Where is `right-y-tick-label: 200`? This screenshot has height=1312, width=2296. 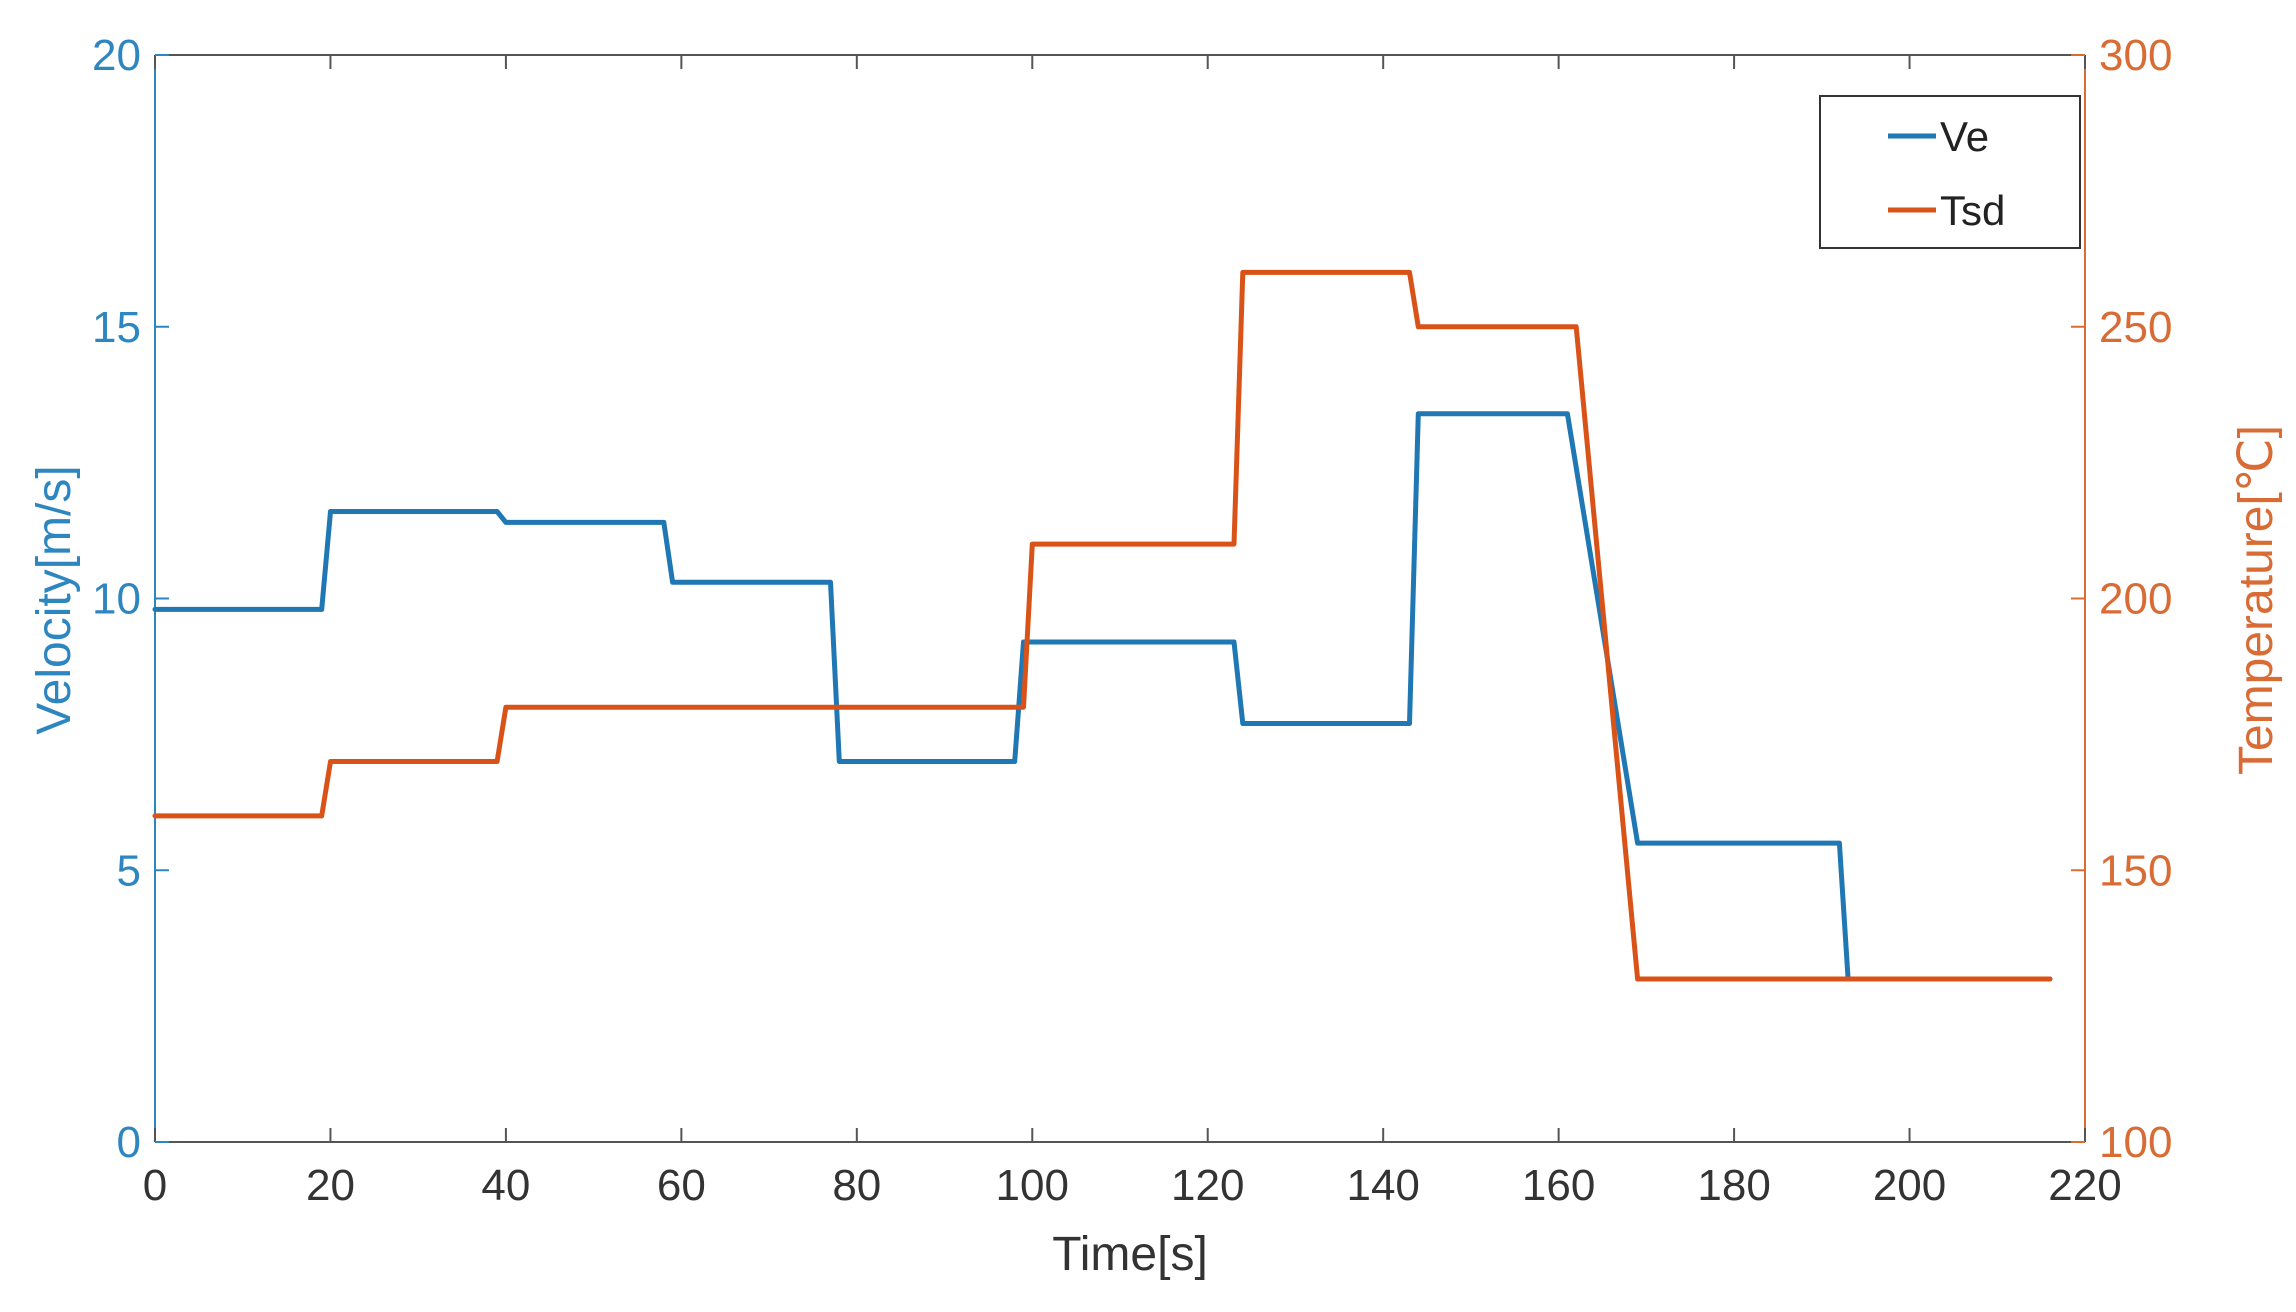
right-y-tick-label: 200 is located at coordinates (2135, 599).